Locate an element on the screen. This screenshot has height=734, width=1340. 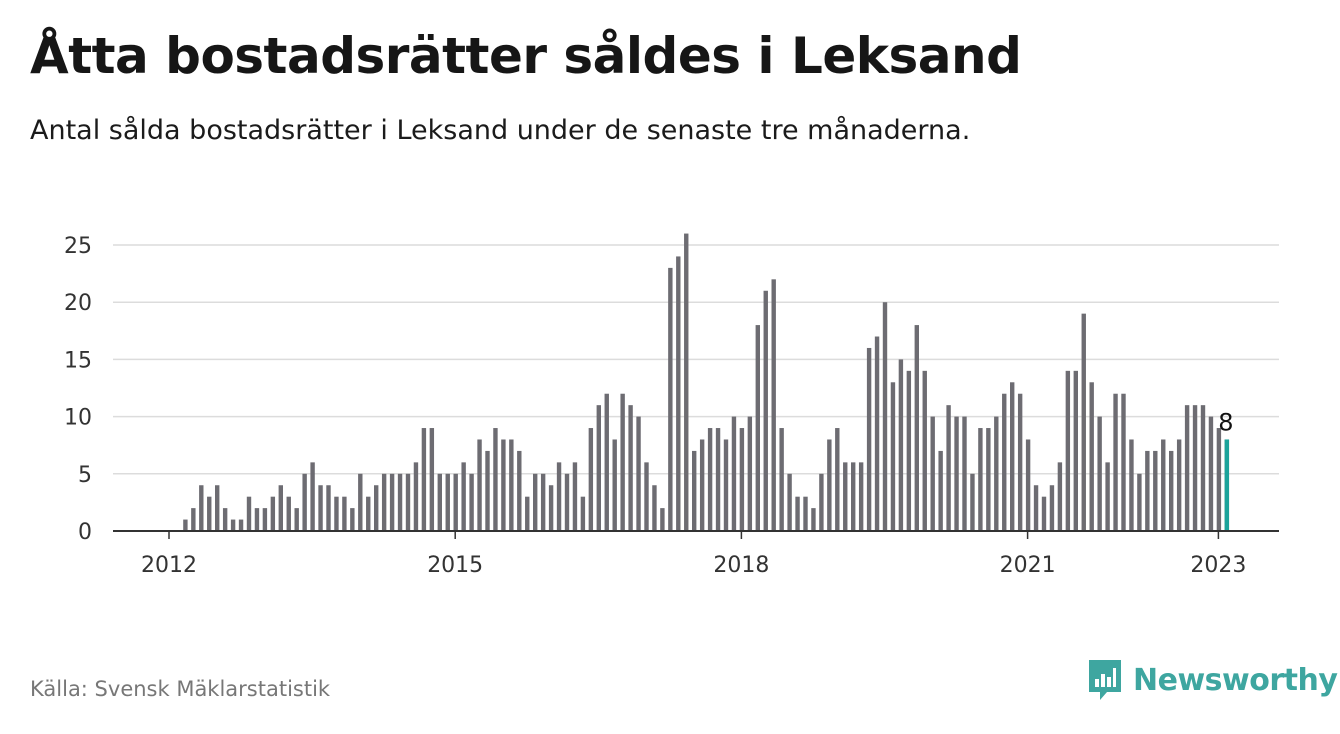
brand-name: Newsworthy is located at coordinates (1235, 680).